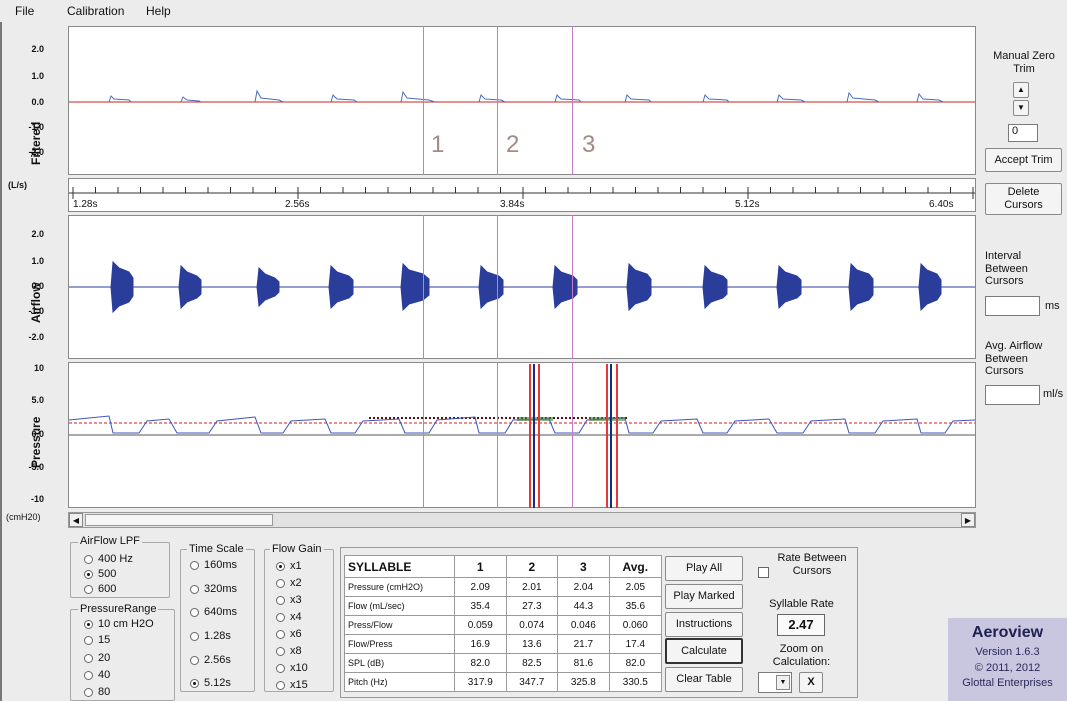 The image size is (1067, 701). I want to click on gain-option-x8: x8, so click(289, 651).